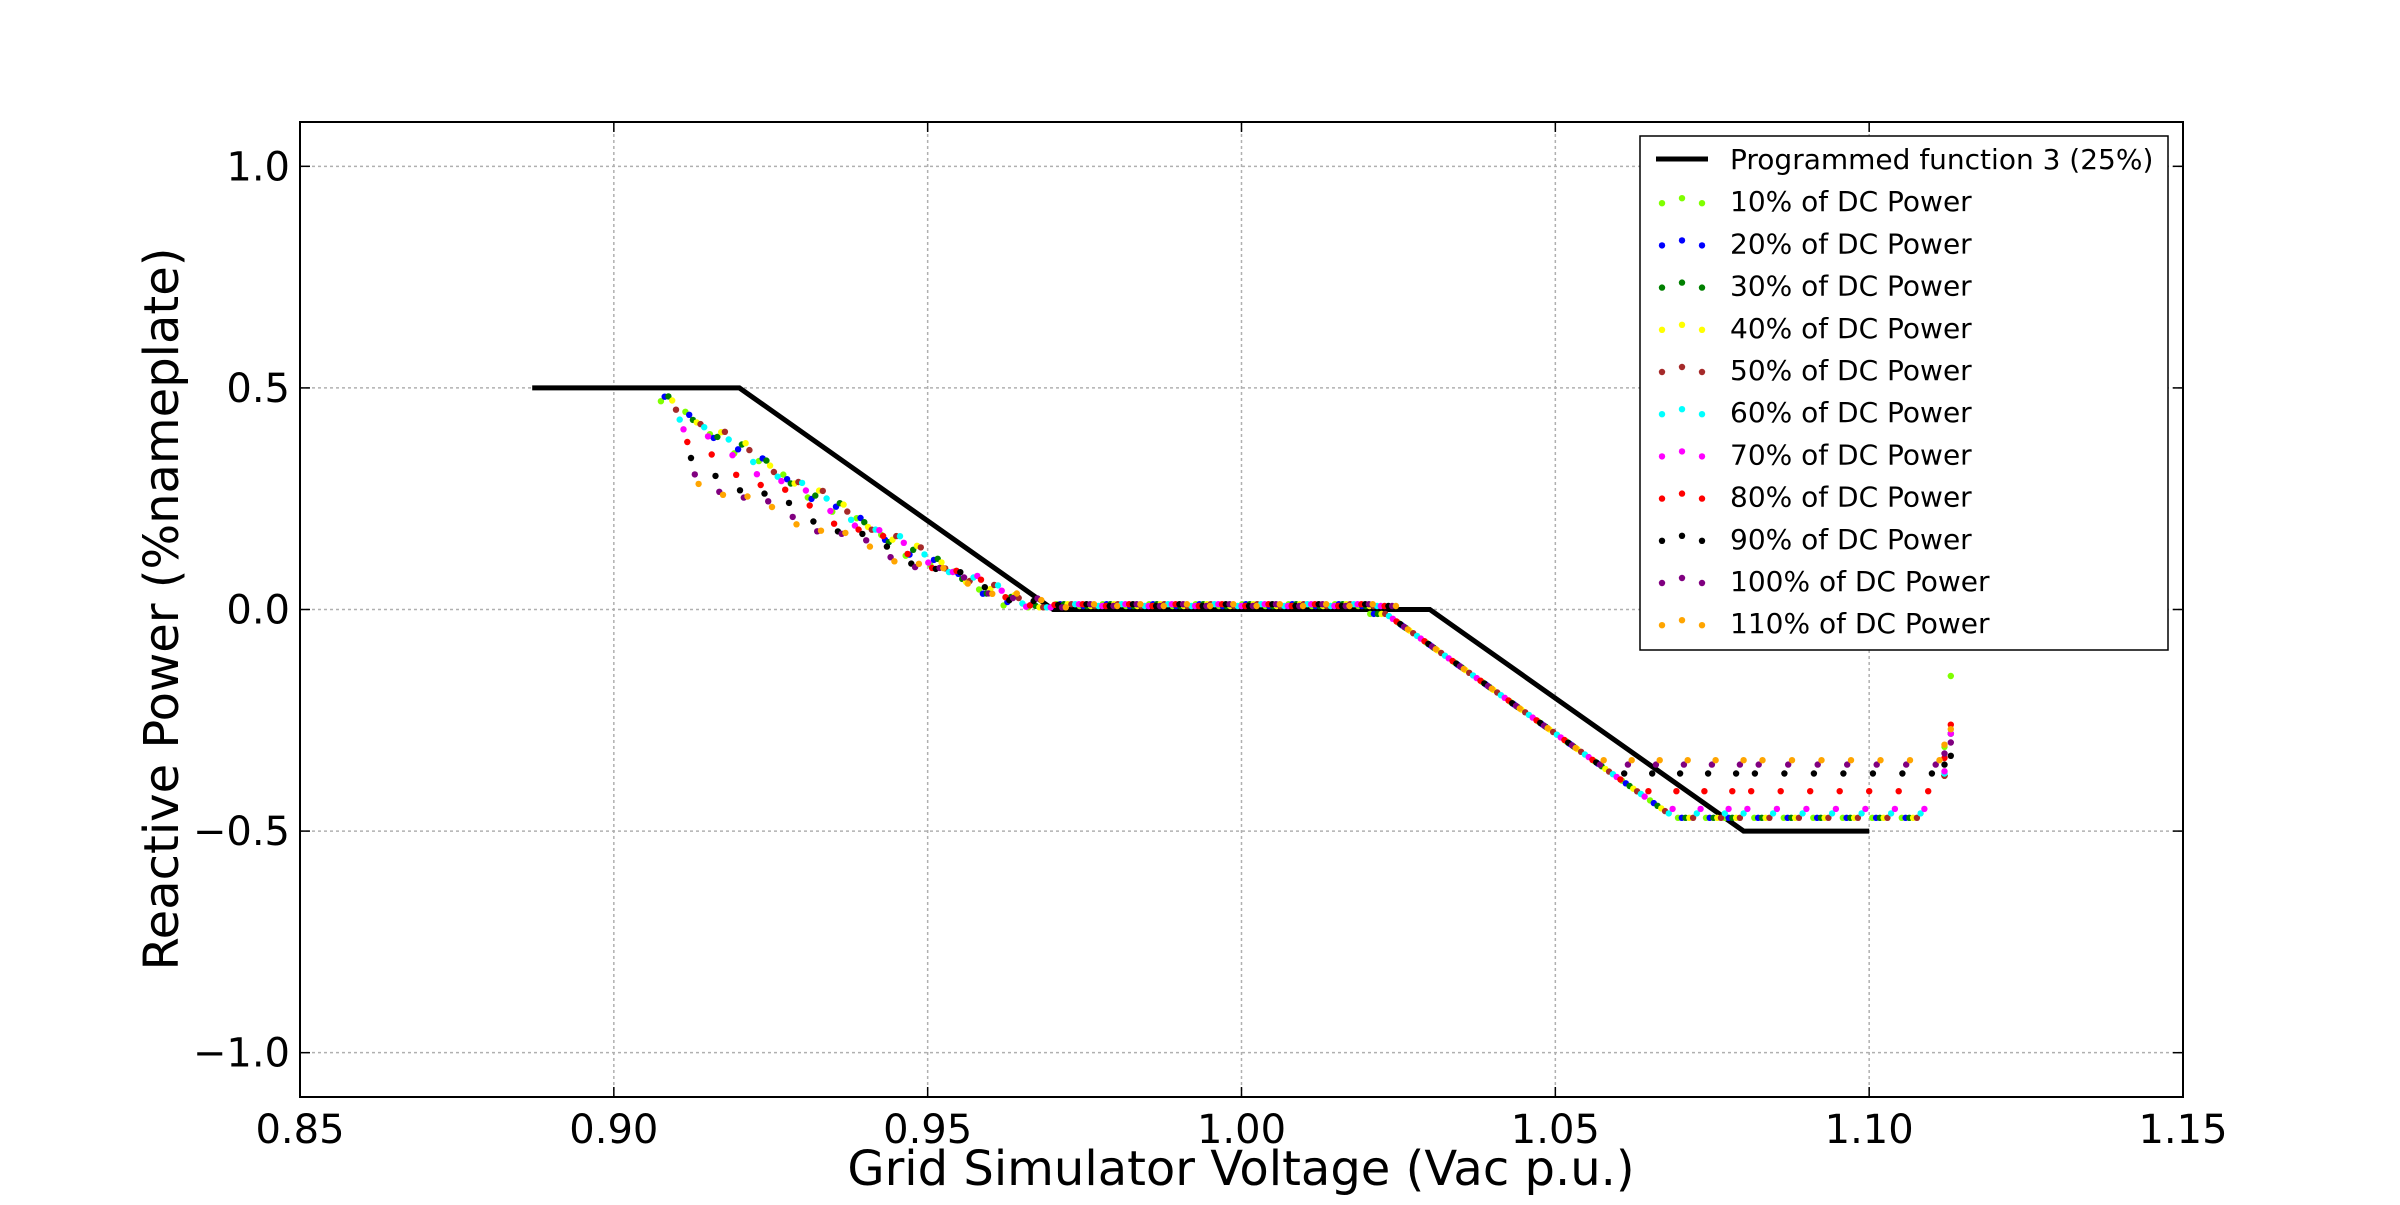 This screenshot has width=2400, height=1205. What do you see at coordinates (258, 389) in the screenshot?
I see `y-tick-label: 0.5` at bounding box center [258, 389].